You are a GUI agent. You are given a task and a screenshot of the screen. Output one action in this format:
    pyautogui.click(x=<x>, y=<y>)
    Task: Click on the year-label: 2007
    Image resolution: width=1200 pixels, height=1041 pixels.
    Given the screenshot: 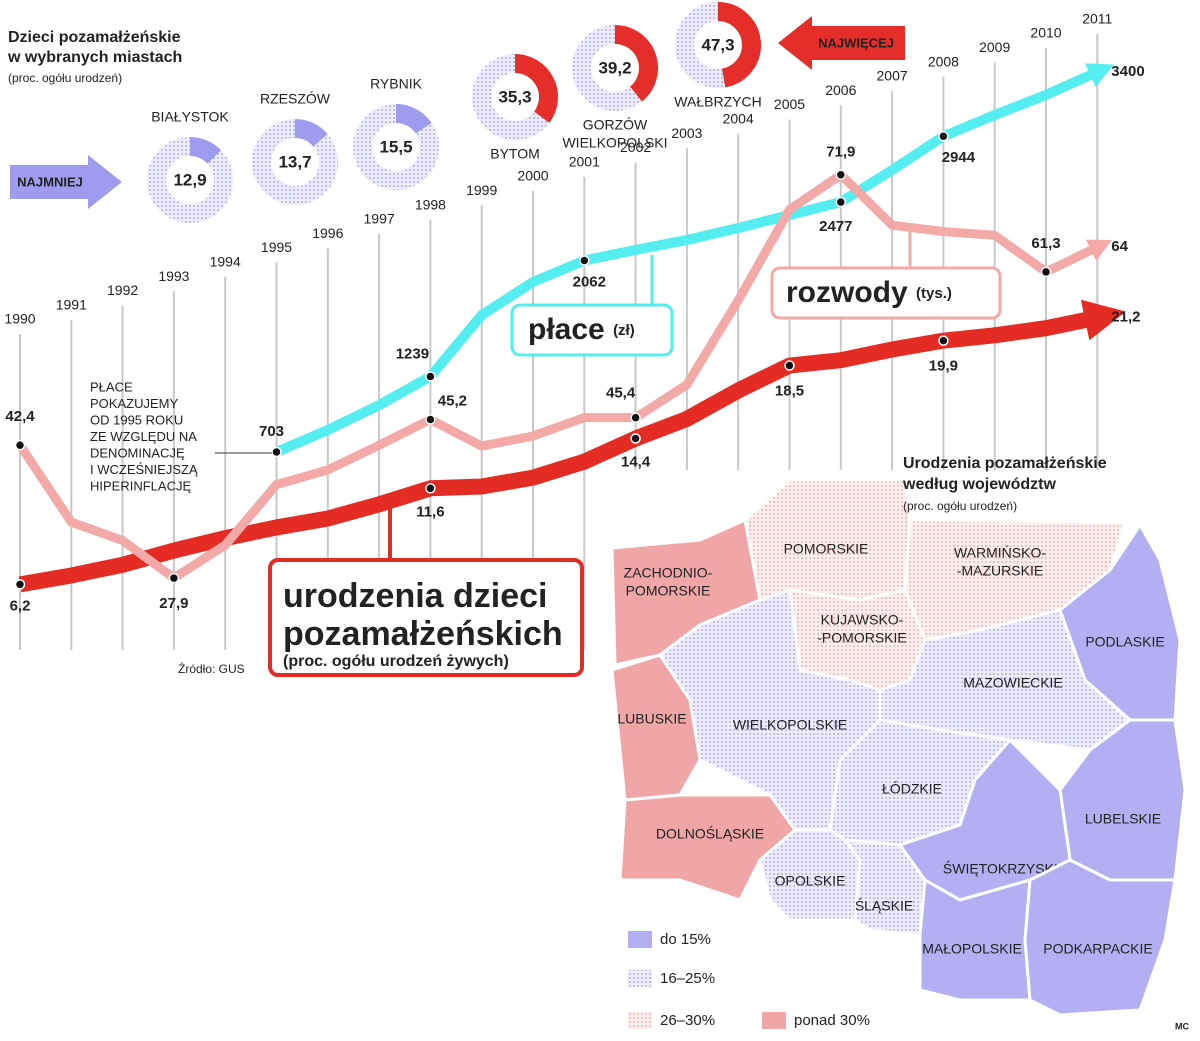 What is the action you would take?
    pyautogui.click(x=892, y=76)
    